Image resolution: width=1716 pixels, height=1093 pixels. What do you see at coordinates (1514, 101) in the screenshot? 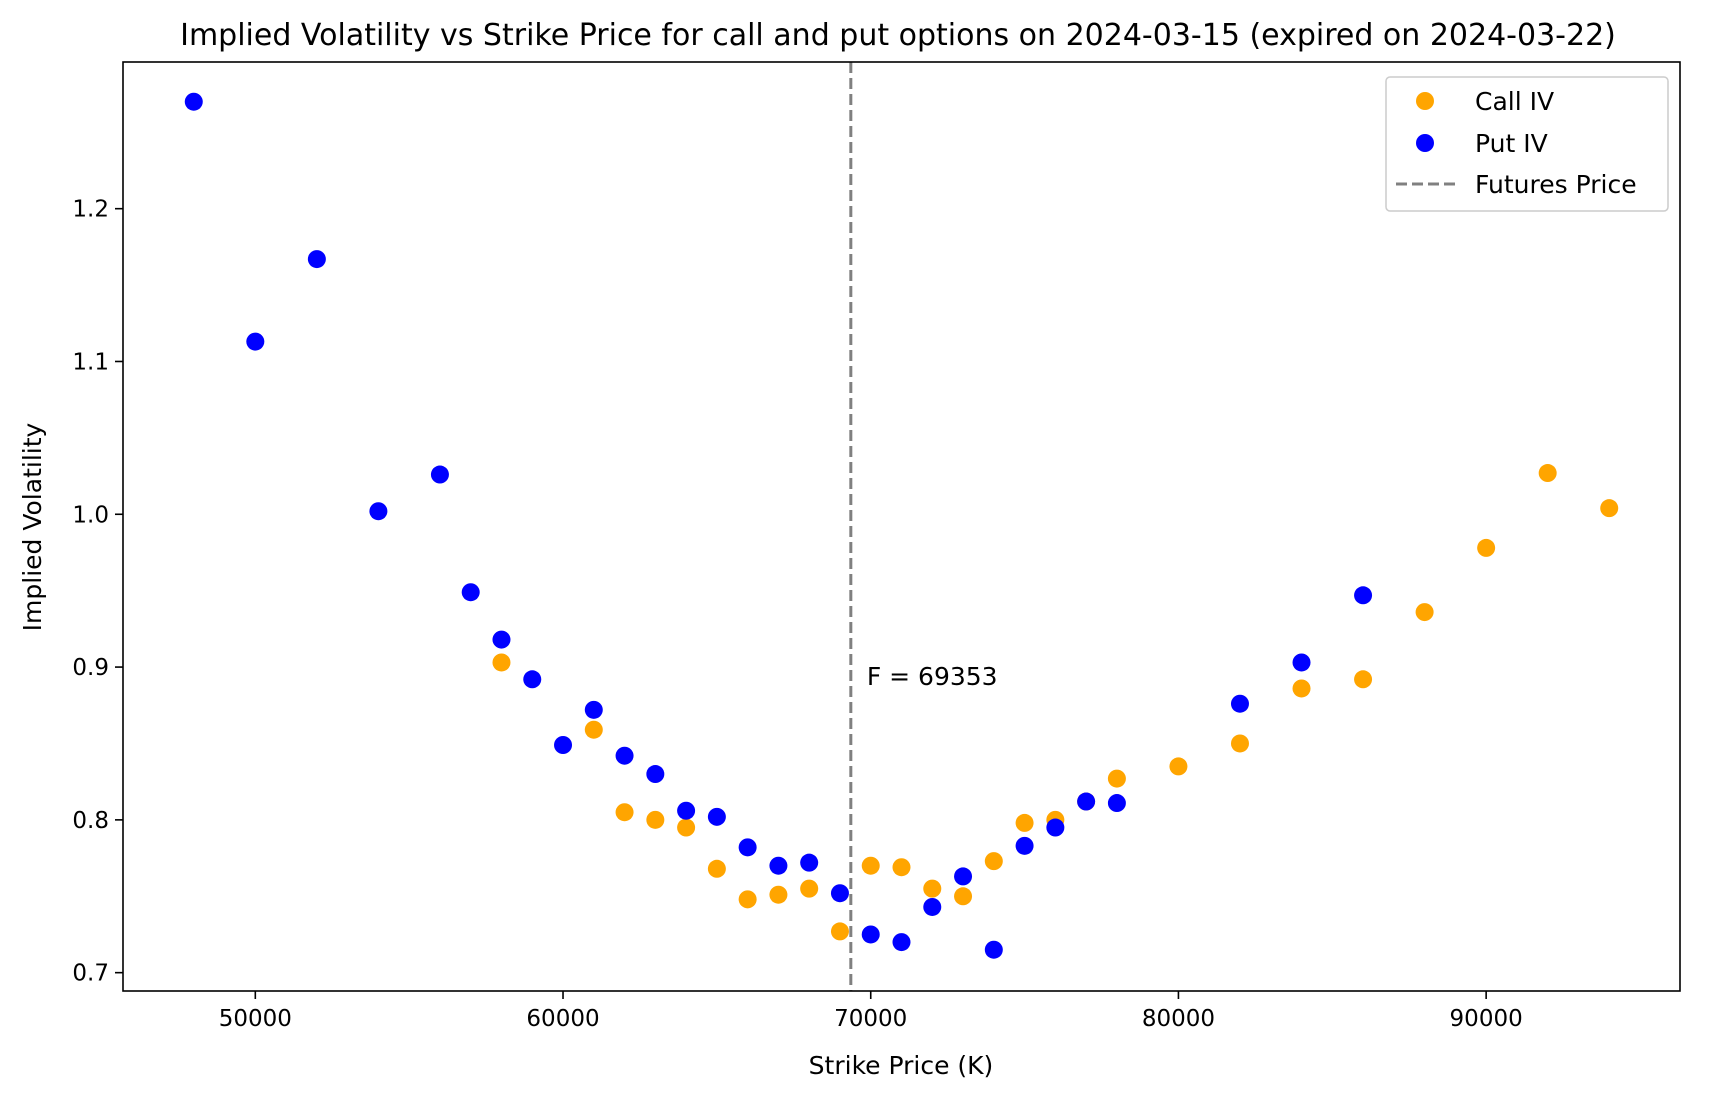
I see `legend-call-label: Call IV` at bounding box center [1514, 101].